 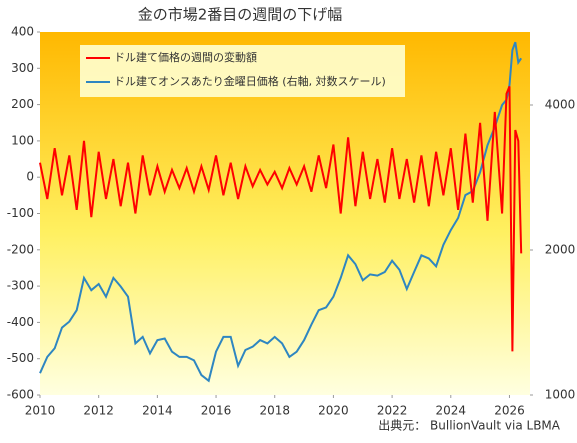 What do you see at coordinates (392, 411) in the screenshot?
I see `x-tick-label: 2022` at bounding box center [392, 411].